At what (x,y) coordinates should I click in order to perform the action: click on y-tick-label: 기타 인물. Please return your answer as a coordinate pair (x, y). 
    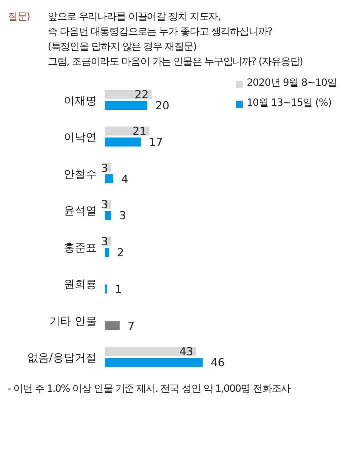
    Looking at the image, I should click on (73, 321).